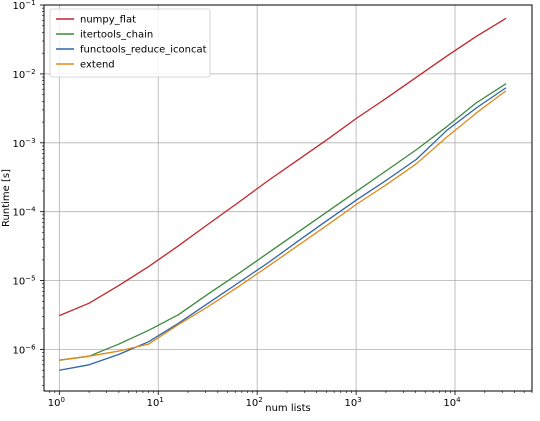 This screenshot has height=421, width=540. I want to click on y-tick-label: 10⁻², so click(23, 74).